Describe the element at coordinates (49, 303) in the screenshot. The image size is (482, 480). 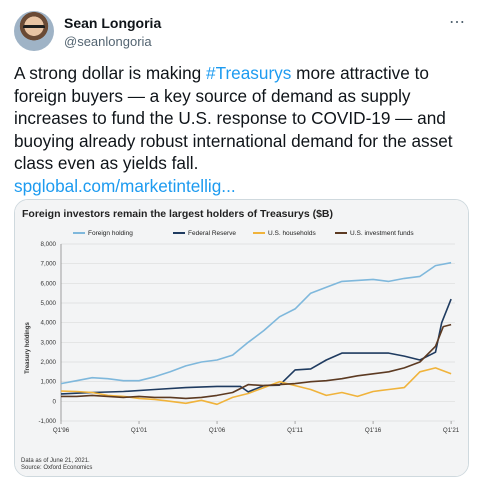
I see `y-tick-label: 5,000` at that location.